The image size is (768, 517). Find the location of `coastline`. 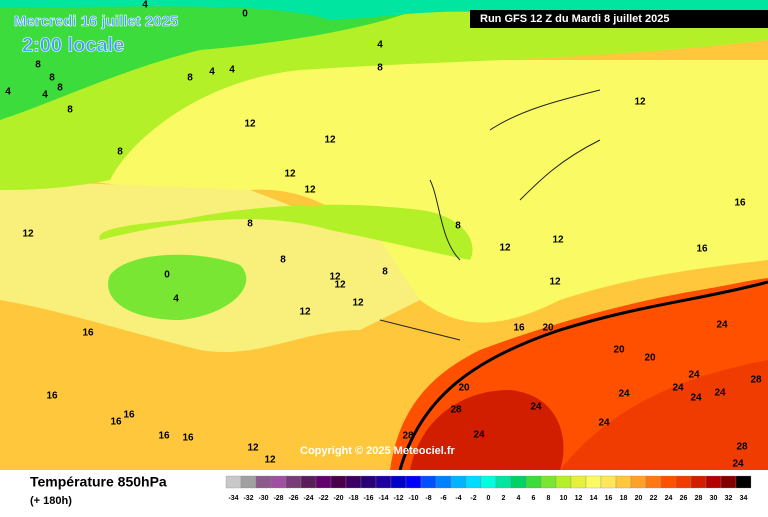

coastline is located at coordinates (490, 215).